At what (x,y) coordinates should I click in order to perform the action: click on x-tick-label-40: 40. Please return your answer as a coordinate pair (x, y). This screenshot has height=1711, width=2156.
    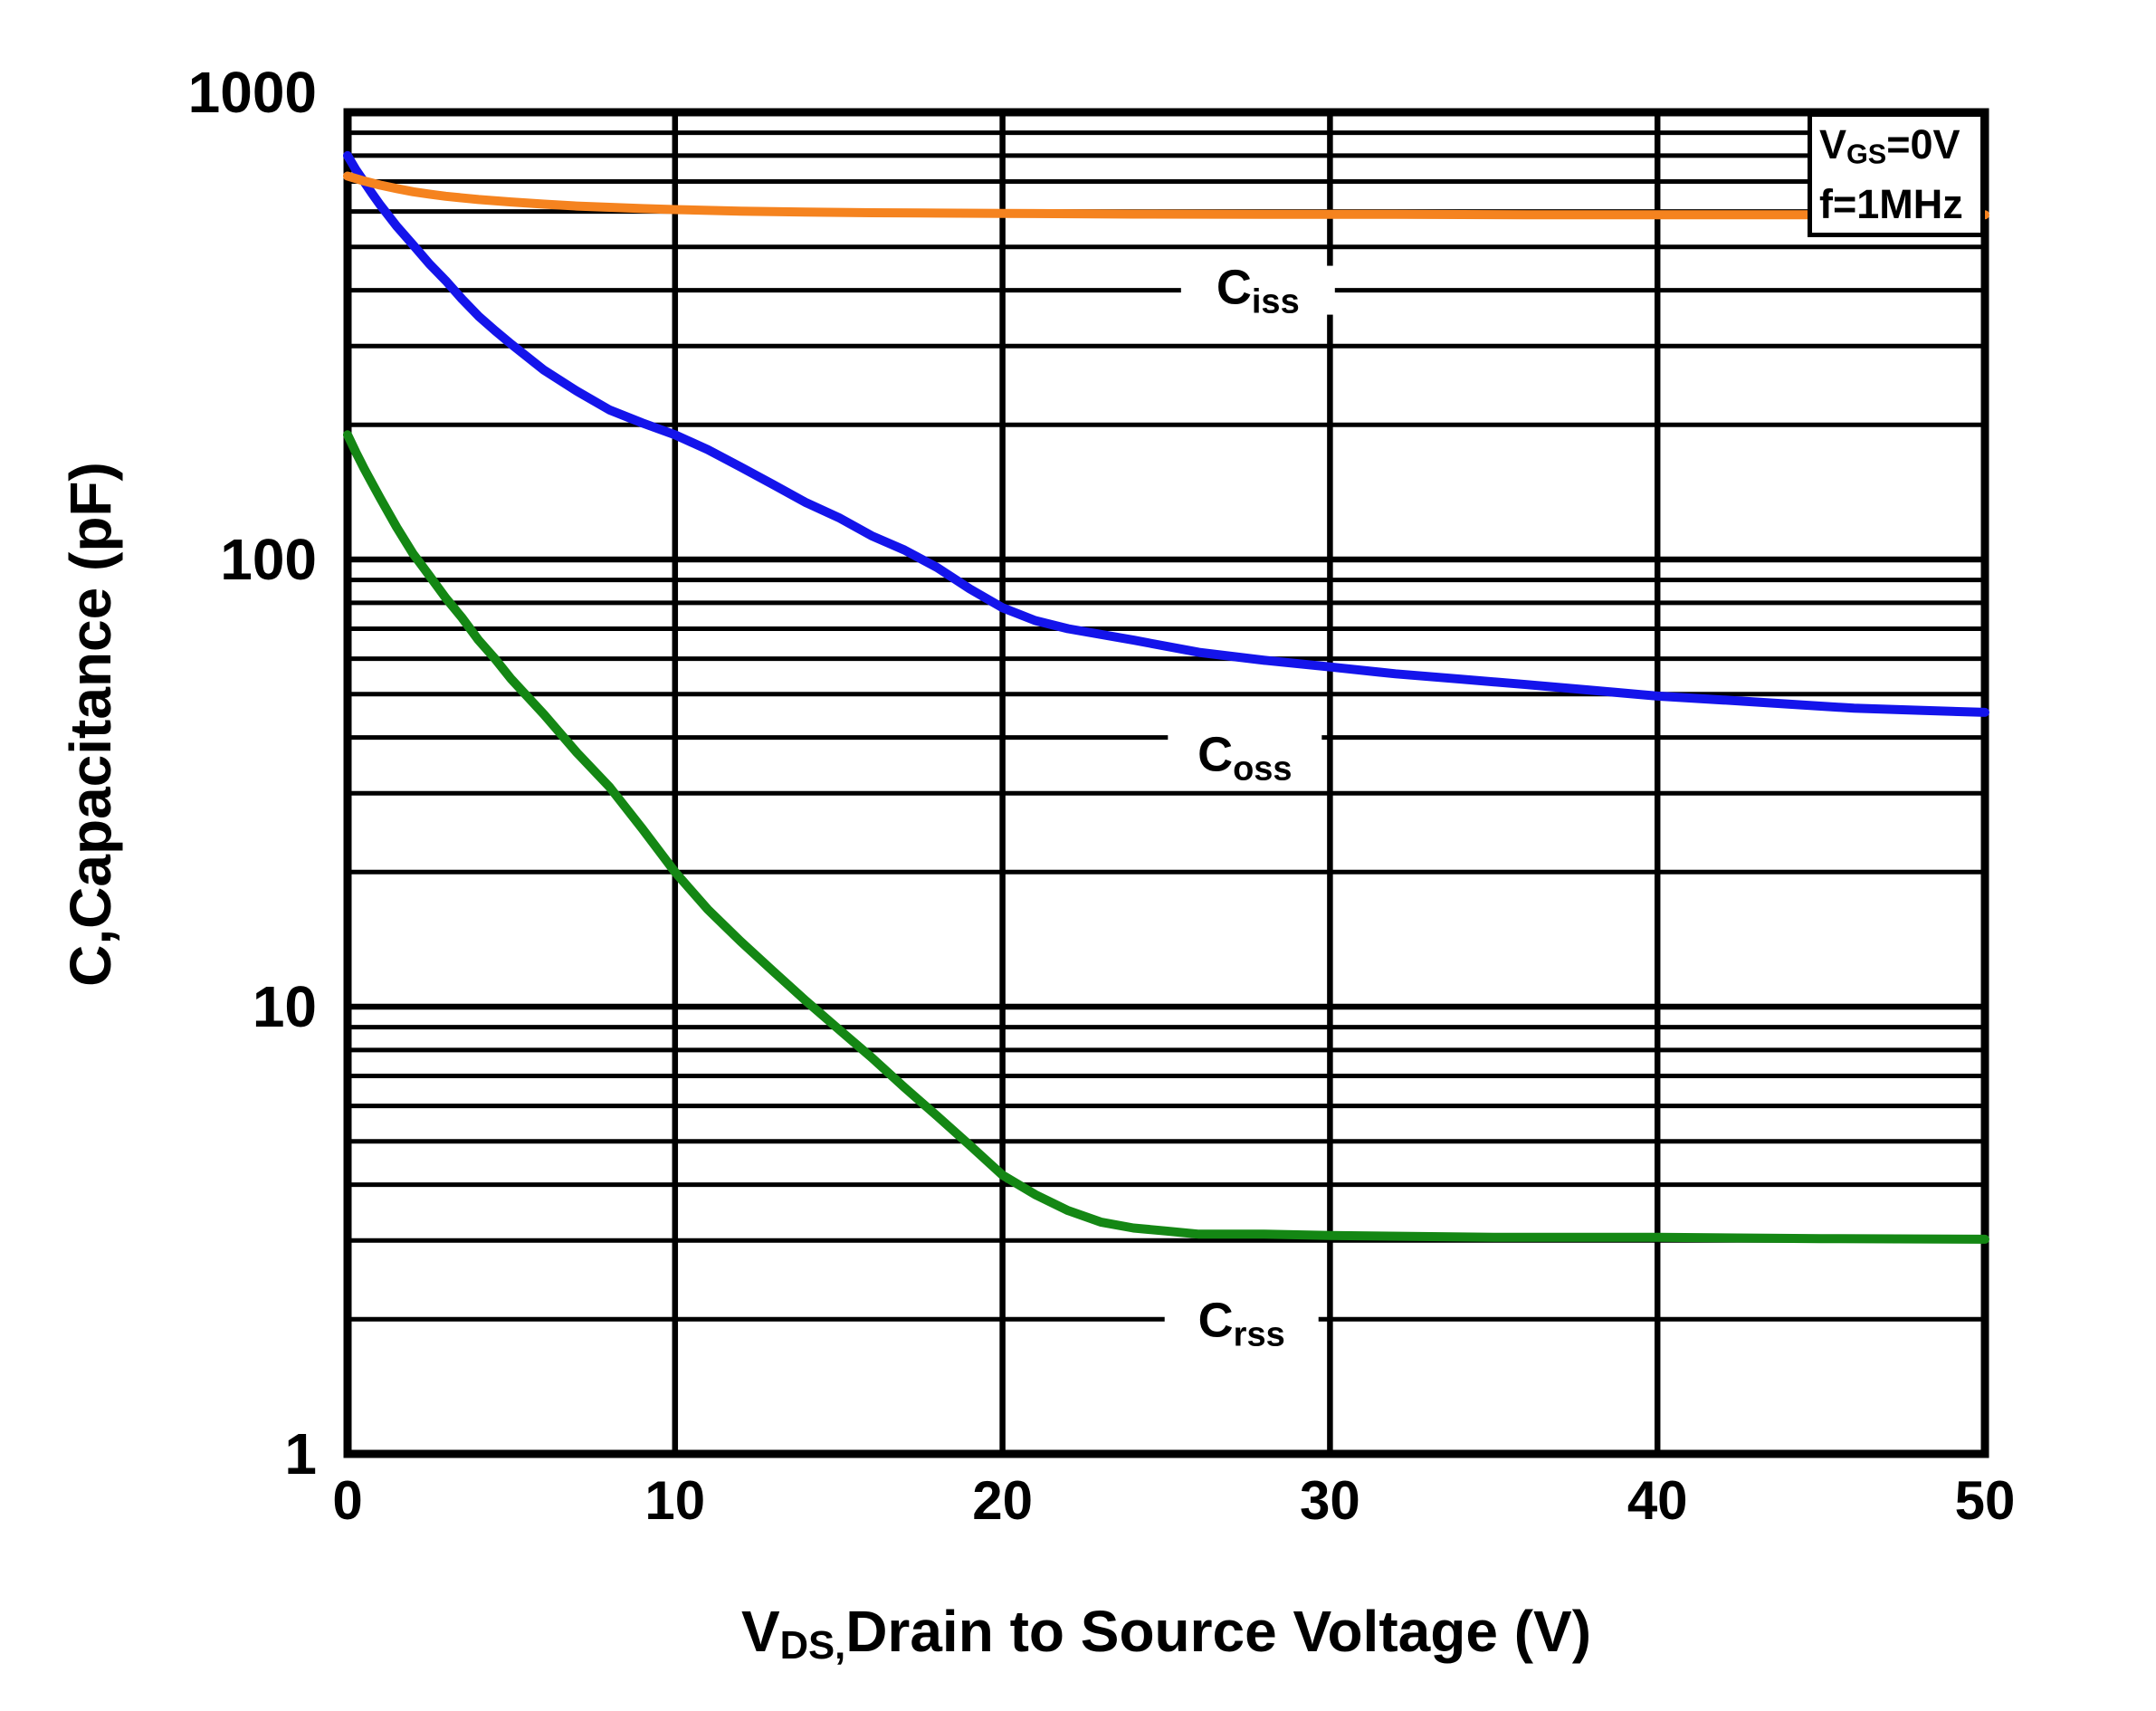
    Looking at the image, I should click on (1658, 1500).